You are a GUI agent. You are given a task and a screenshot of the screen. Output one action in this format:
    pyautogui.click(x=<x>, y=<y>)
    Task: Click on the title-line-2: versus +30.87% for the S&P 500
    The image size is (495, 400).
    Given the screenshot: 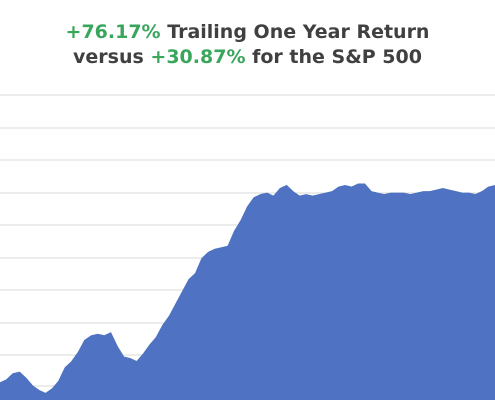 What is the action you would take?
    pyautogui.click(x=247, y=57)
    